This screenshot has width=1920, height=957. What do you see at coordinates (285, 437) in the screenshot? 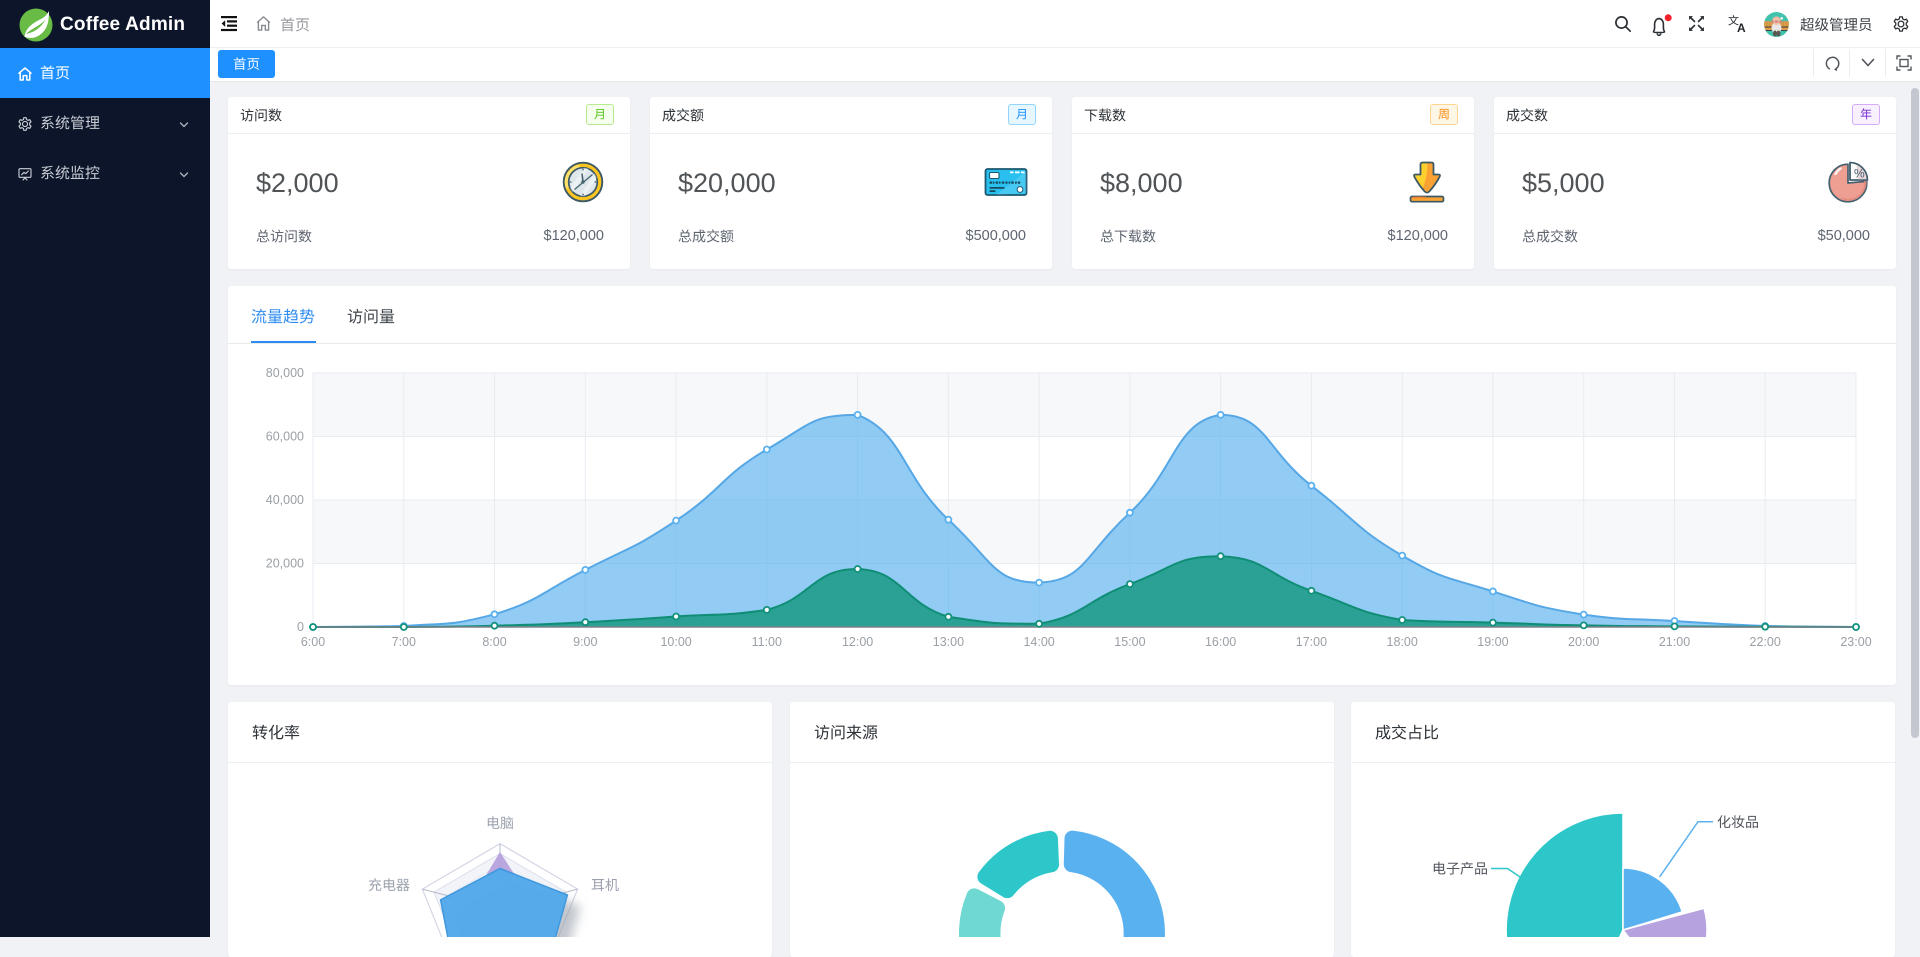
I see `svg-text: 60,000` at bounding box center [285, 437].